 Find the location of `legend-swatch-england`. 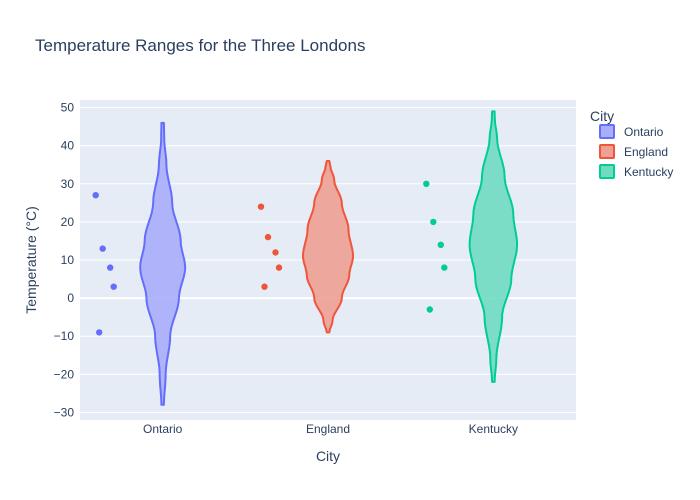

legend-swatch-england is located at coordinates (607, 151).